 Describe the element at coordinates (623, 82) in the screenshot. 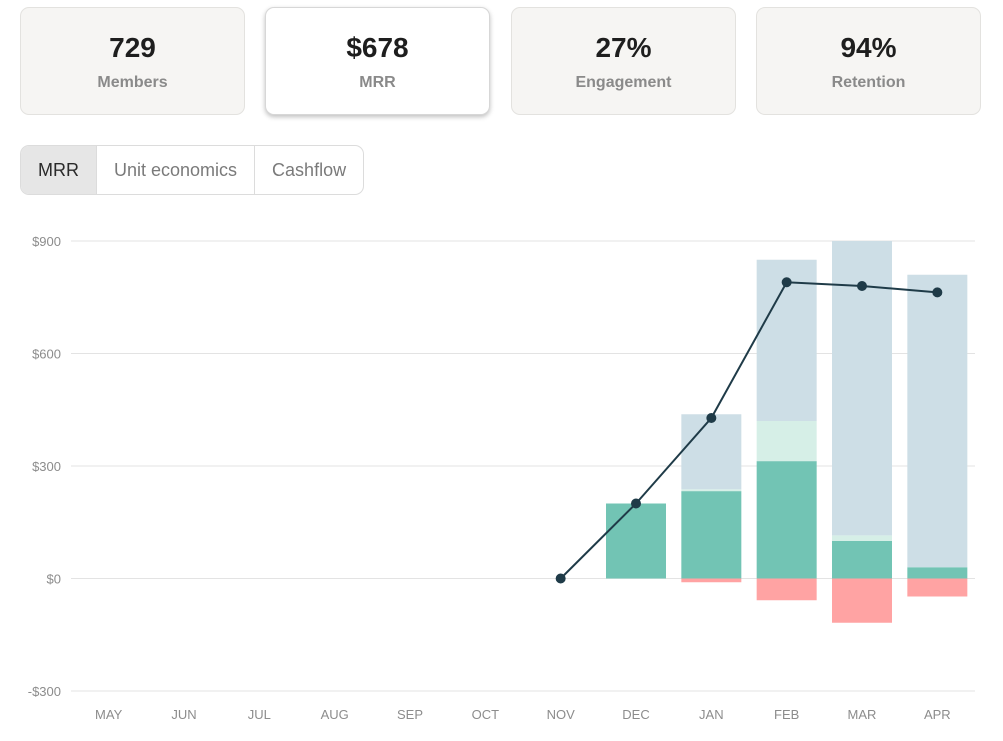

I see `kpi-label: Engagement` at that location.